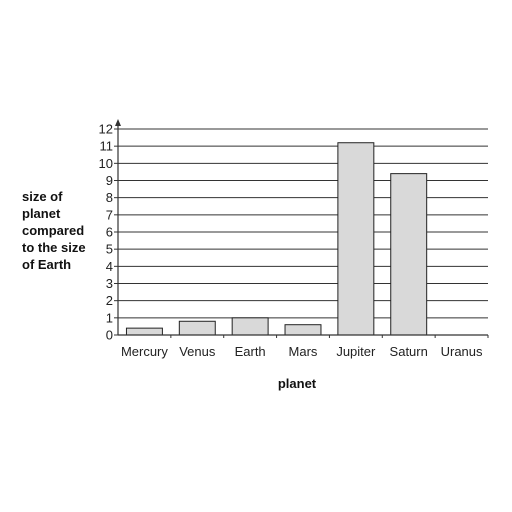  What do you see at coordinates (107, 146) in the screenshot?
I see `y-tick-label: 11` at bounding box center [107, 146].